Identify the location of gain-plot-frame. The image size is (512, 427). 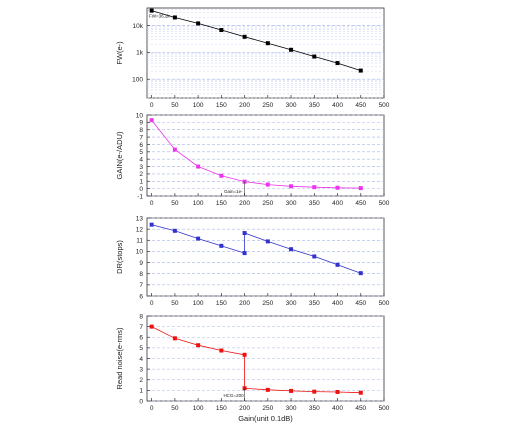
(265, 155).